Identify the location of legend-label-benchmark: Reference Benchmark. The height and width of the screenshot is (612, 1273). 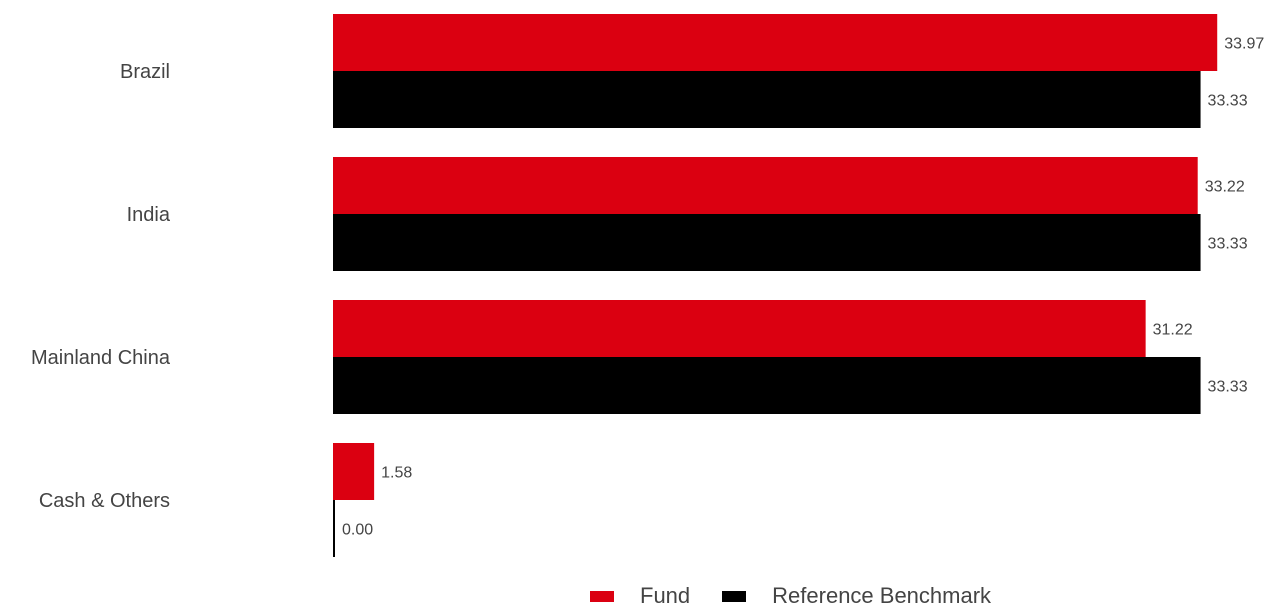
(882, 595).